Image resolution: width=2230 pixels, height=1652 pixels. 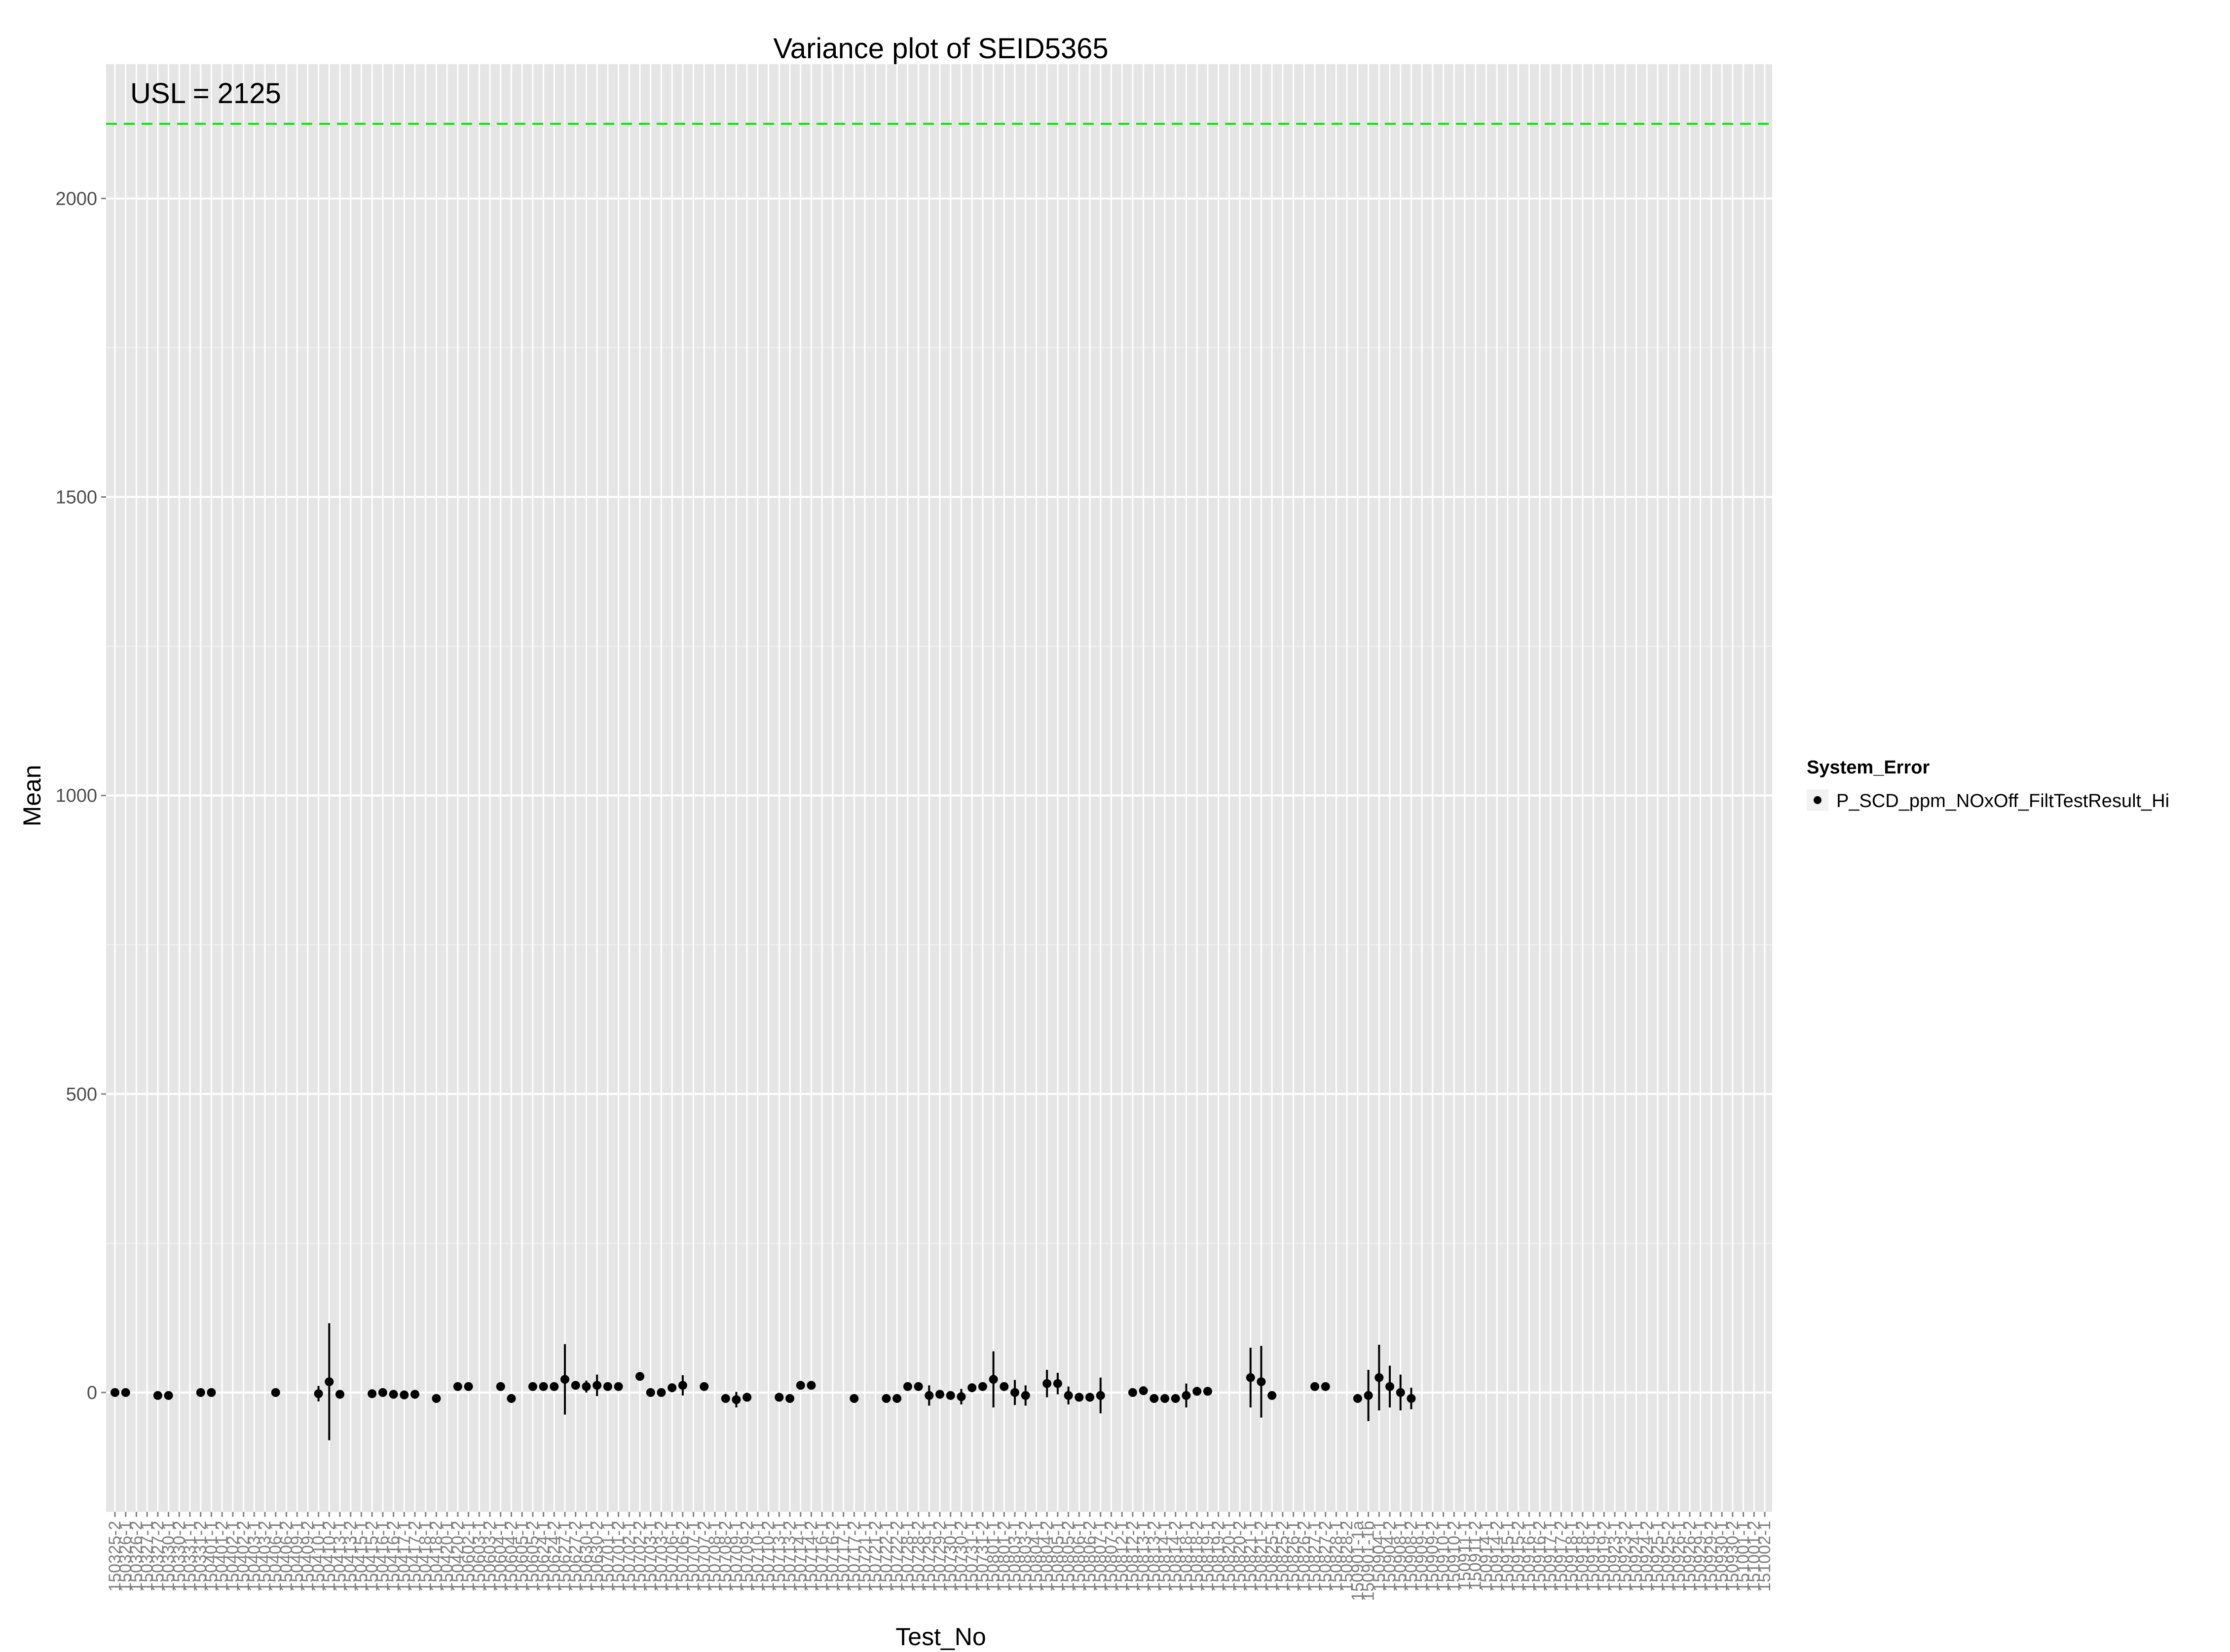 I want to click on x-tick-label: 150929-1, so click(x=1700, y=1556).